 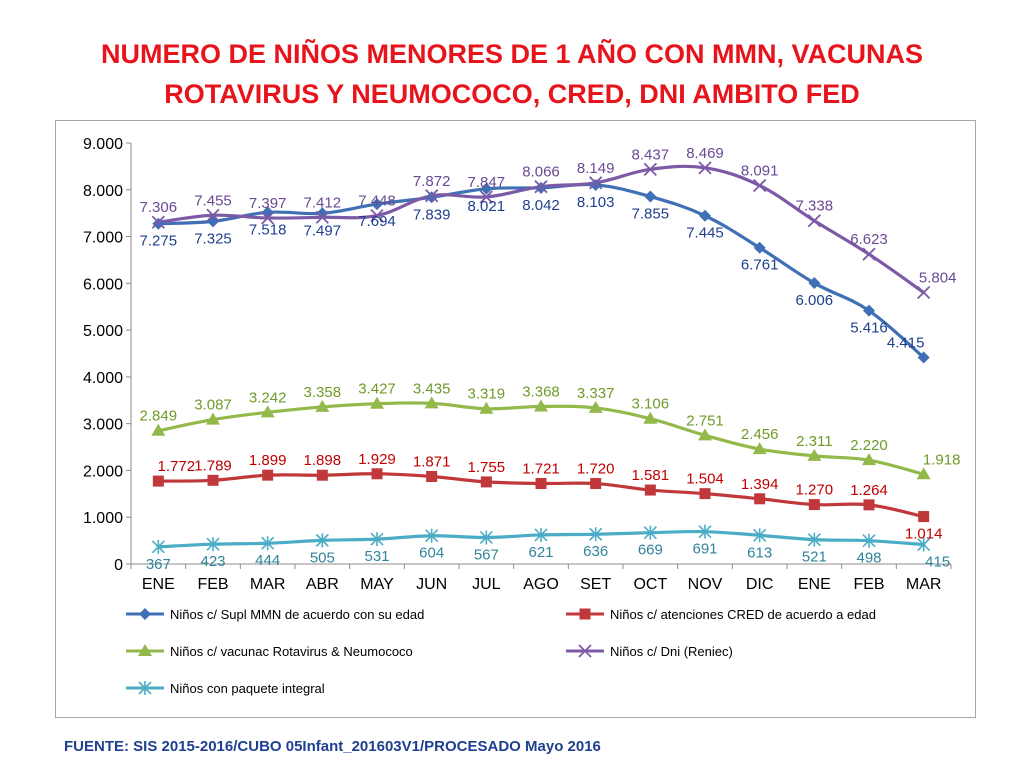 What do you see at coordinates (924, 534) in the screenshot?
I see `series-2-data-label: 1.014` at bounding box center [924, 534].